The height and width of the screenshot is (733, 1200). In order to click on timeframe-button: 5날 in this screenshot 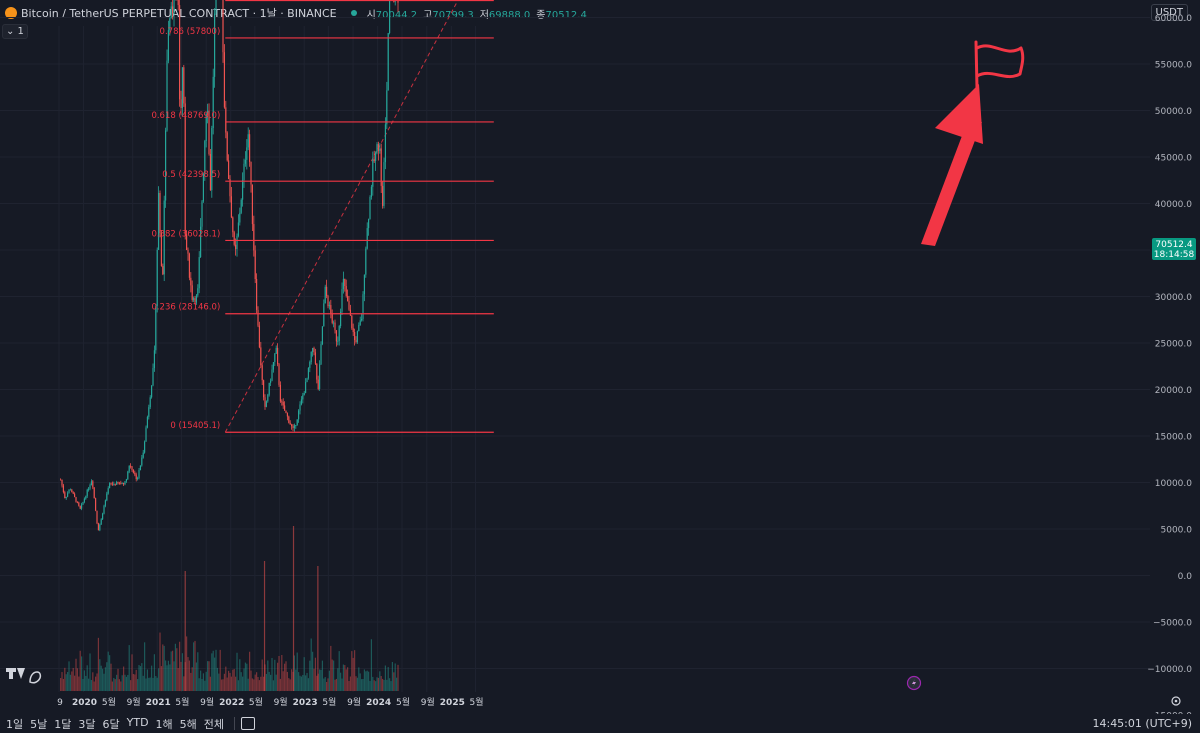, I will do `click(39, 724)`.